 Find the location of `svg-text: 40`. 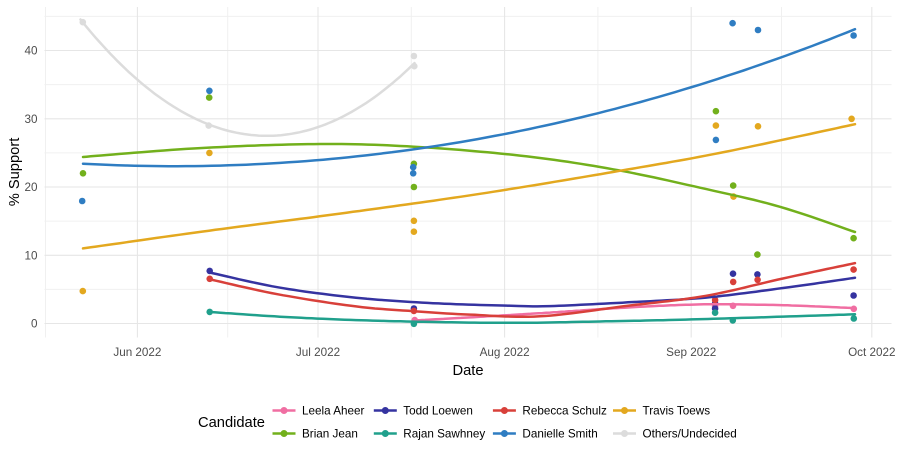

svg-text: 40 is located at coordinates (31, 51).